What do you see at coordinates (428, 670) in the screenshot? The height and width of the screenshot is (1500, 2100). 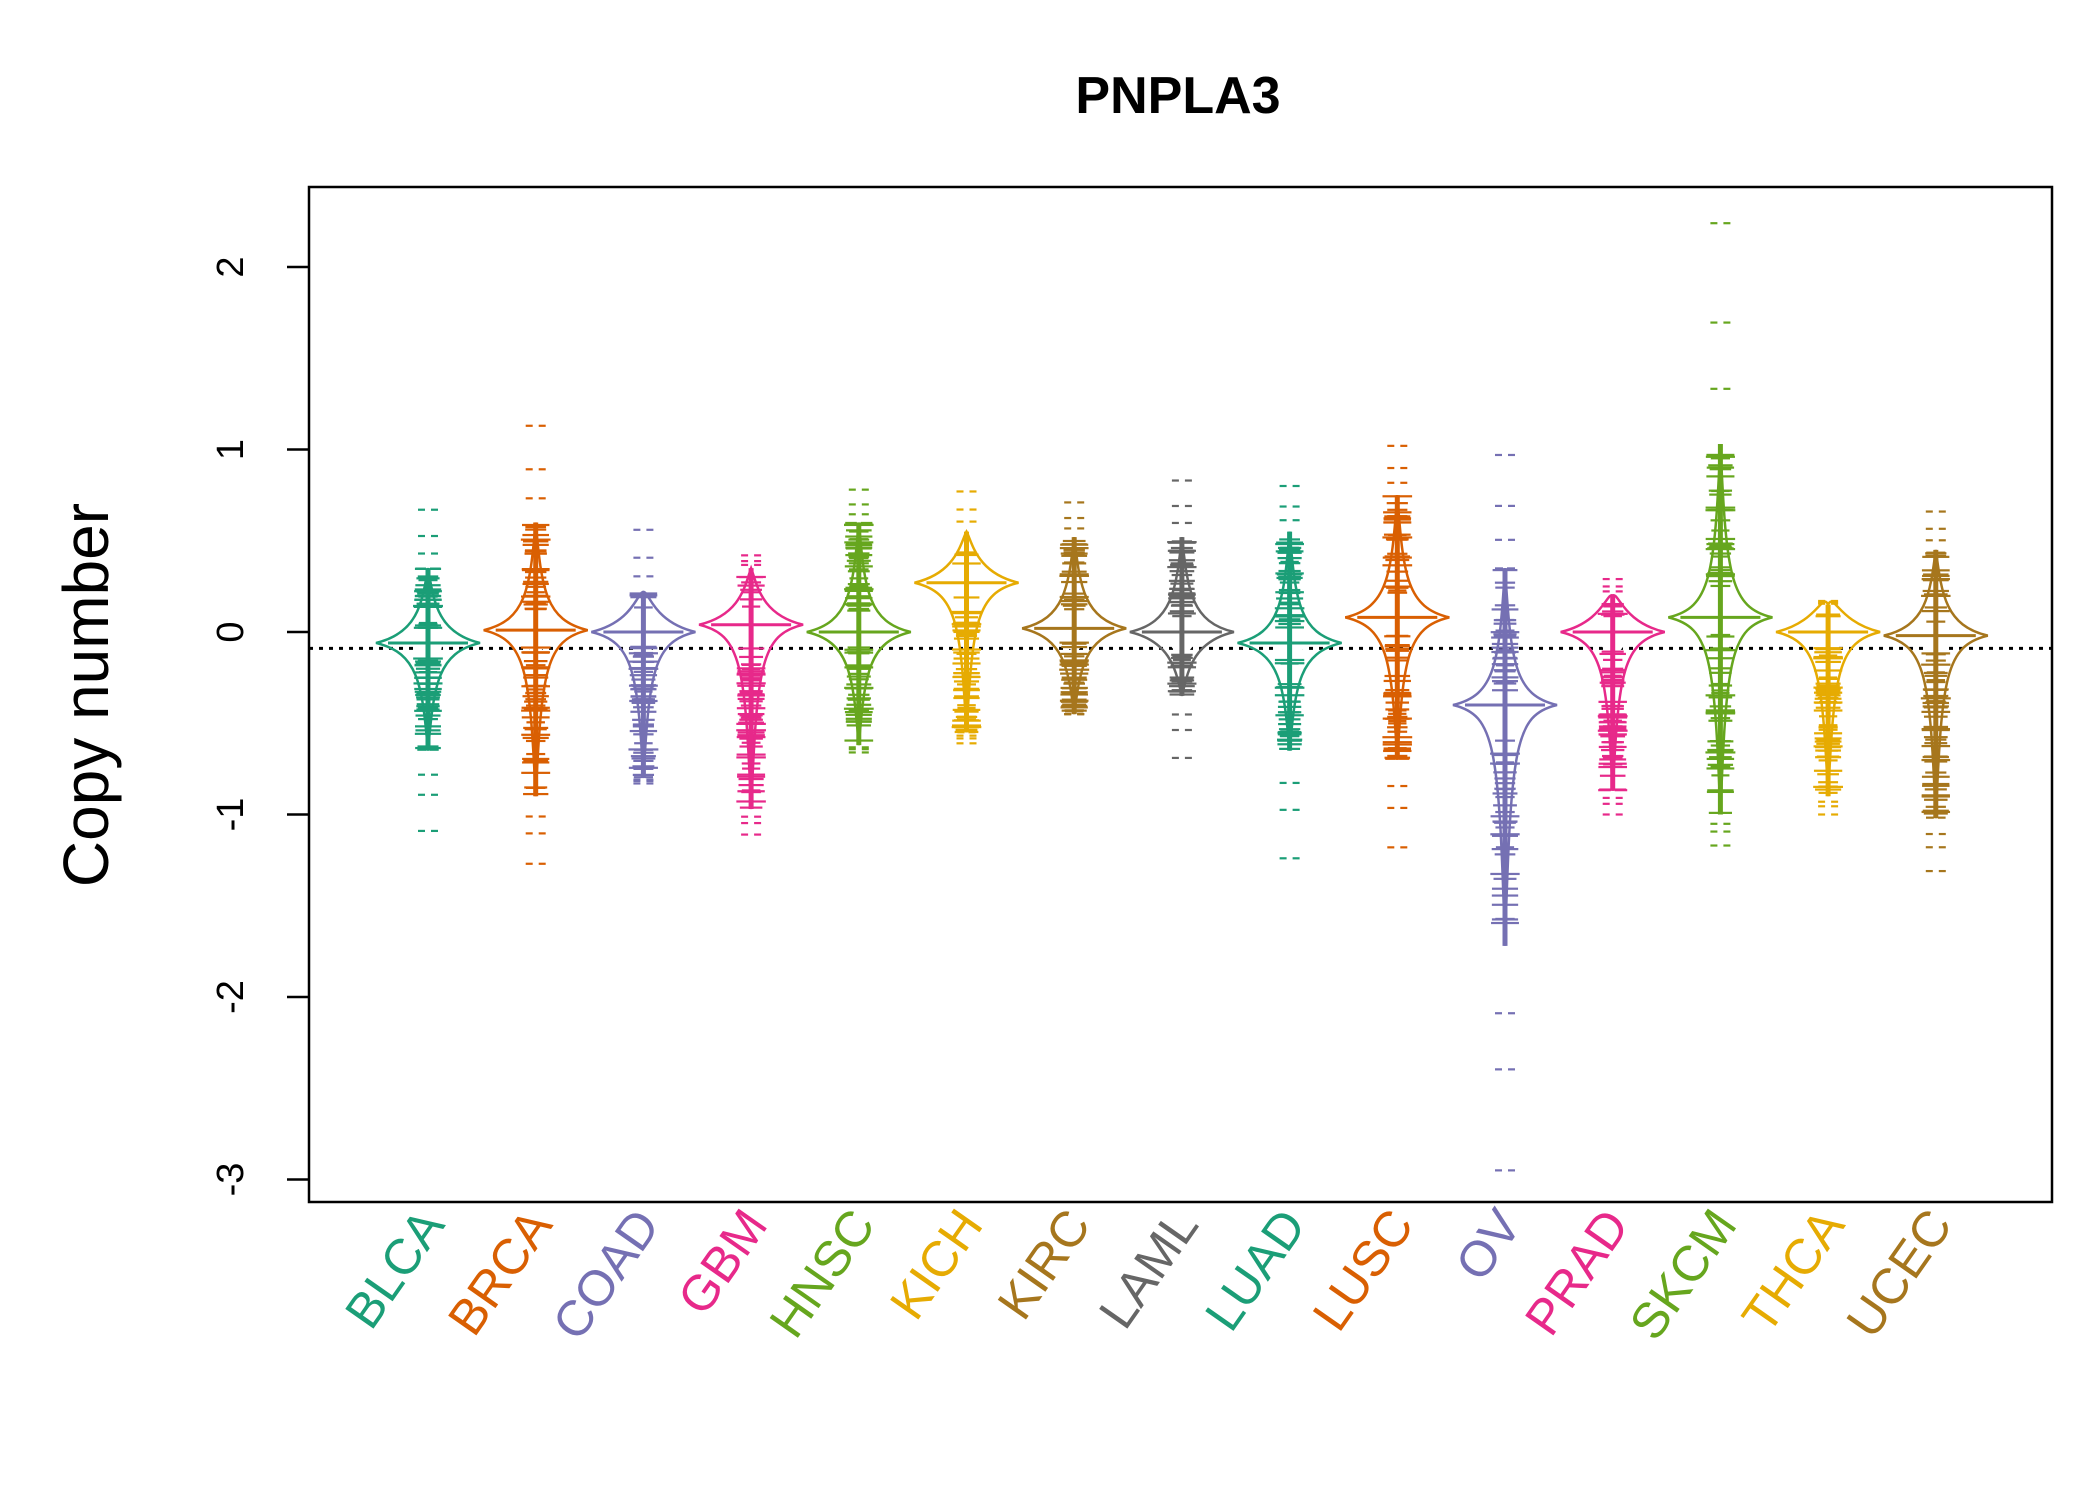 I see `bean-blca` at bounding box center [428, 670].